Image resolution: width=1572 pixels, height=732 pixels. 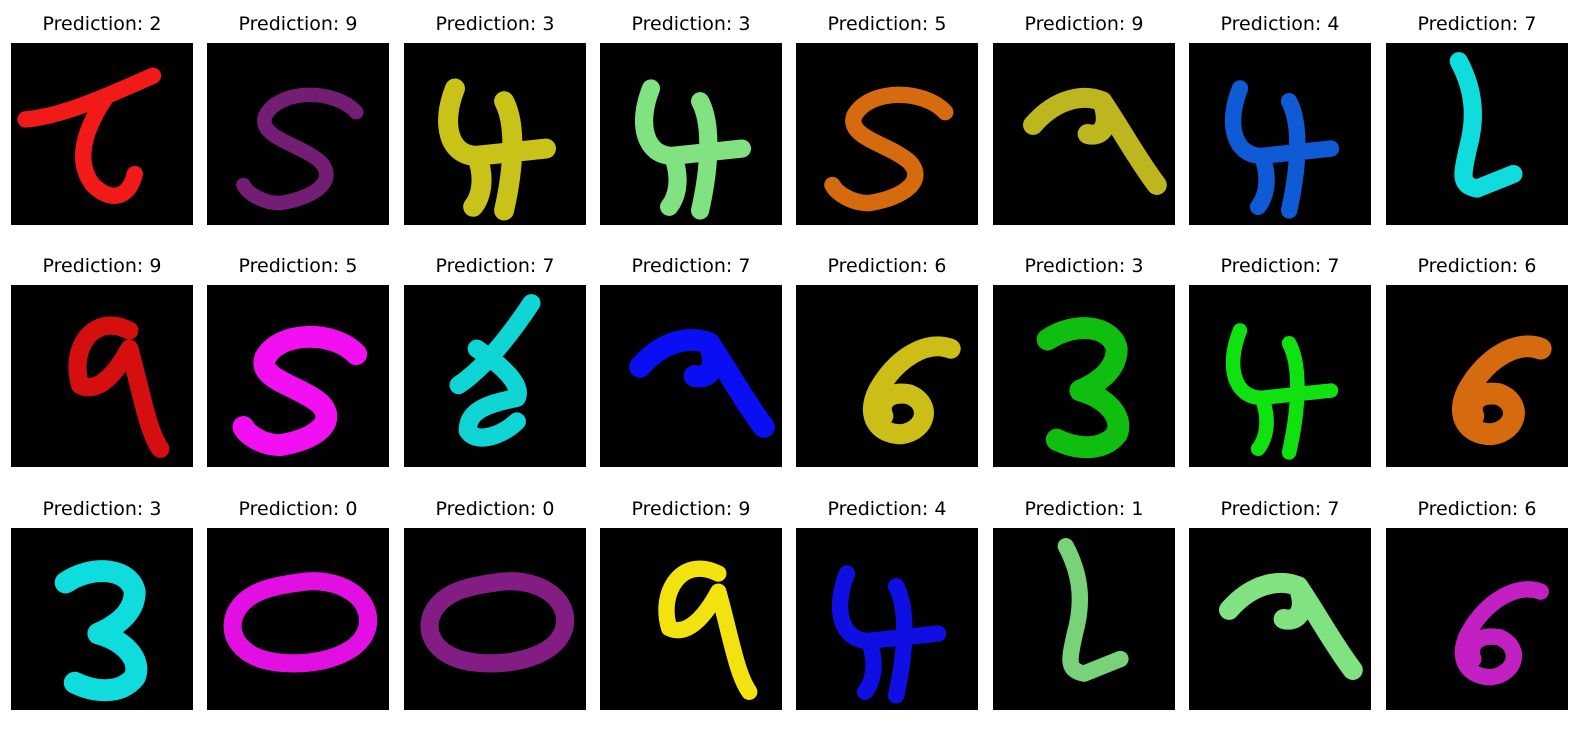 I want to click on prediction-tile: Prediction: 1, so click(x=1084, y=603).